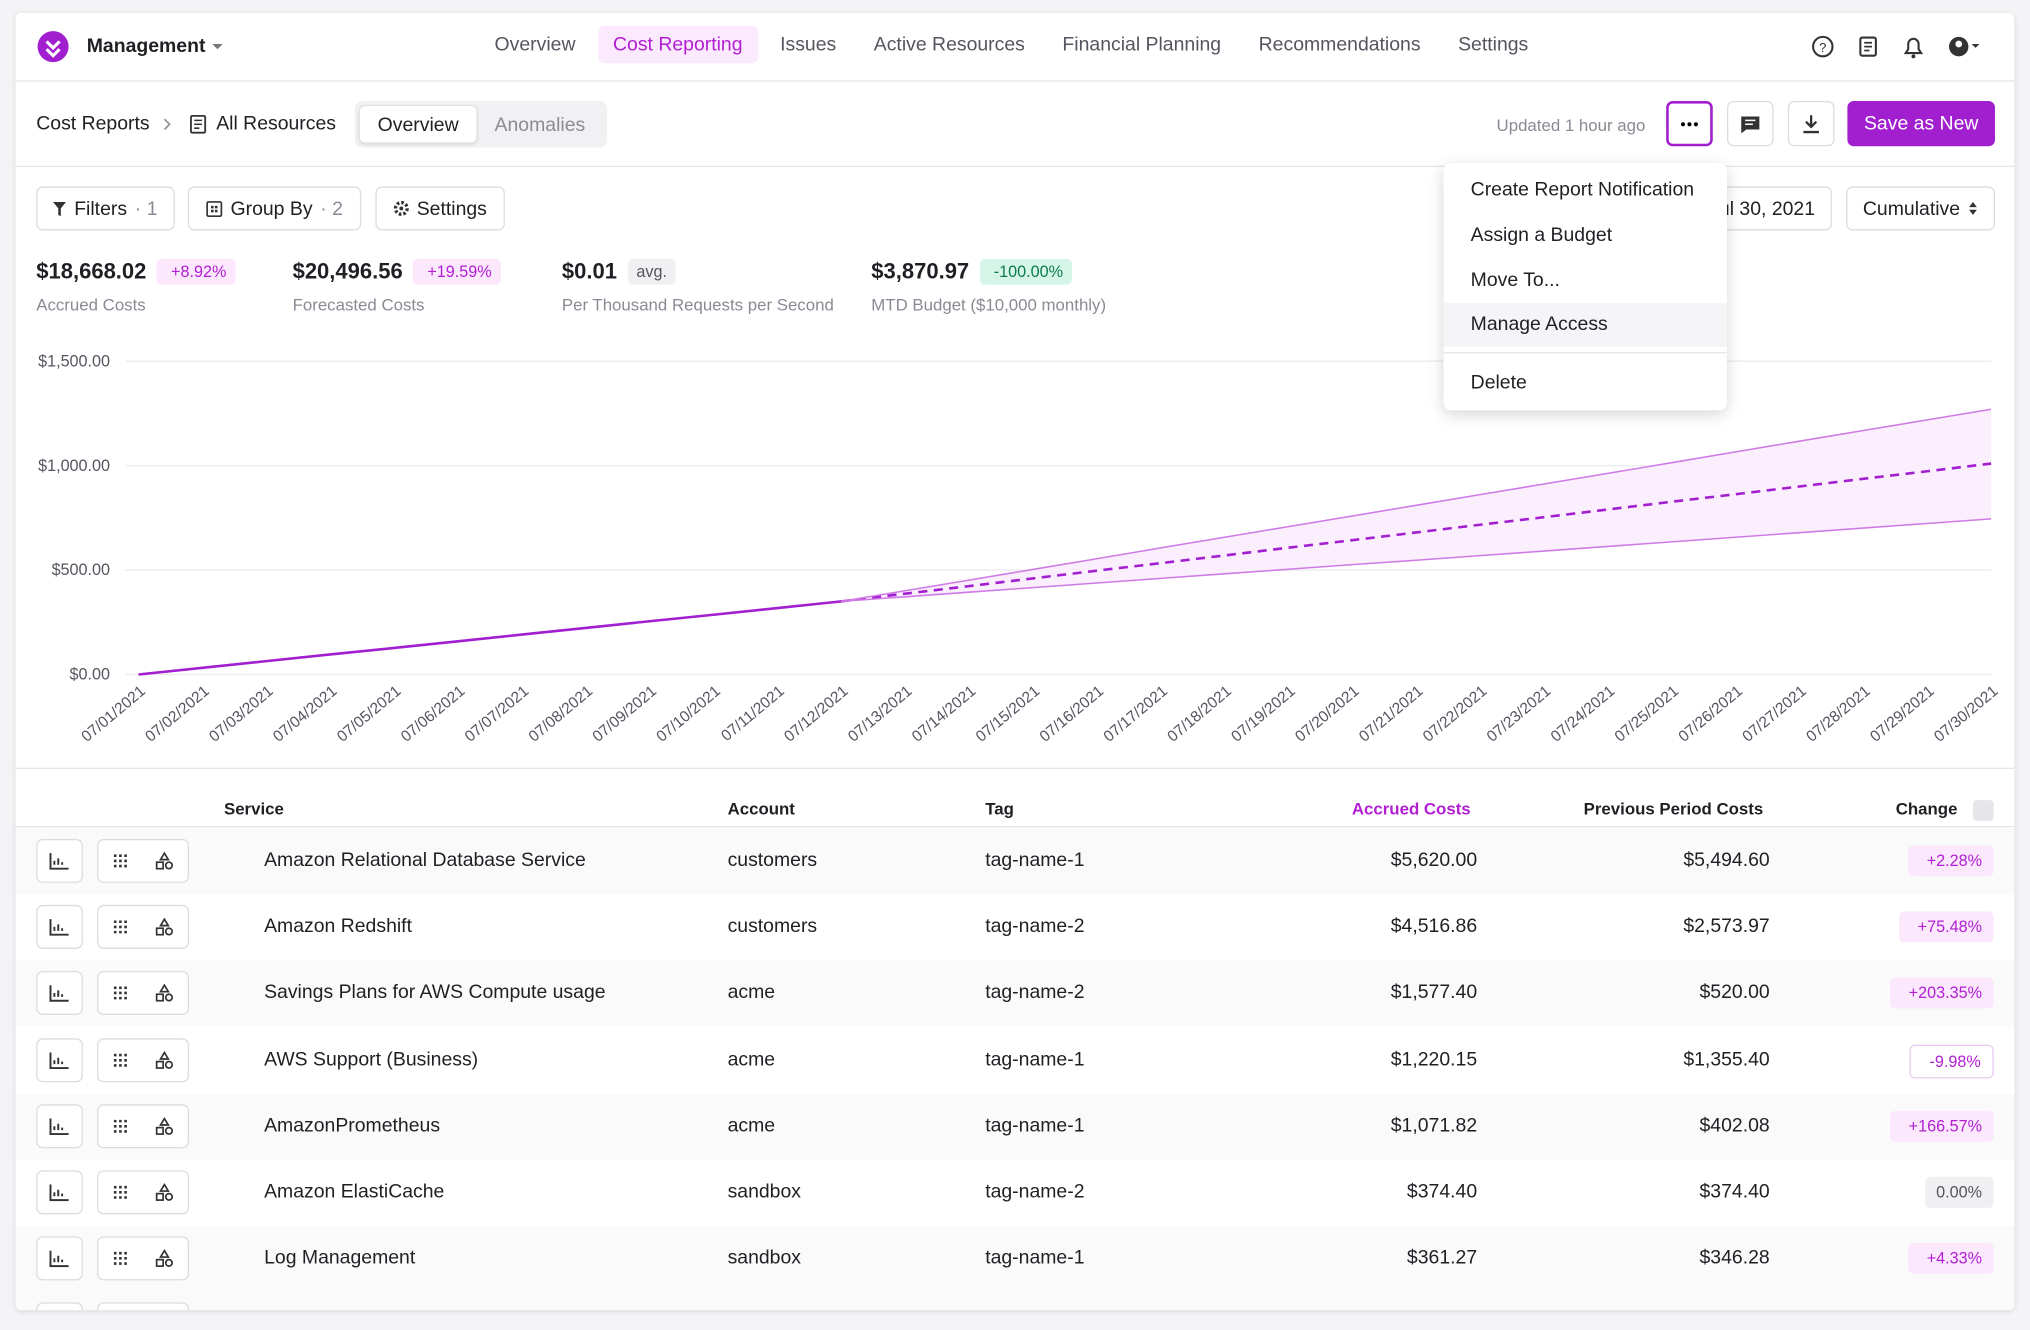  Describe the element at coordinates (53, 47) in the screenshot. I see `logo` at that location.